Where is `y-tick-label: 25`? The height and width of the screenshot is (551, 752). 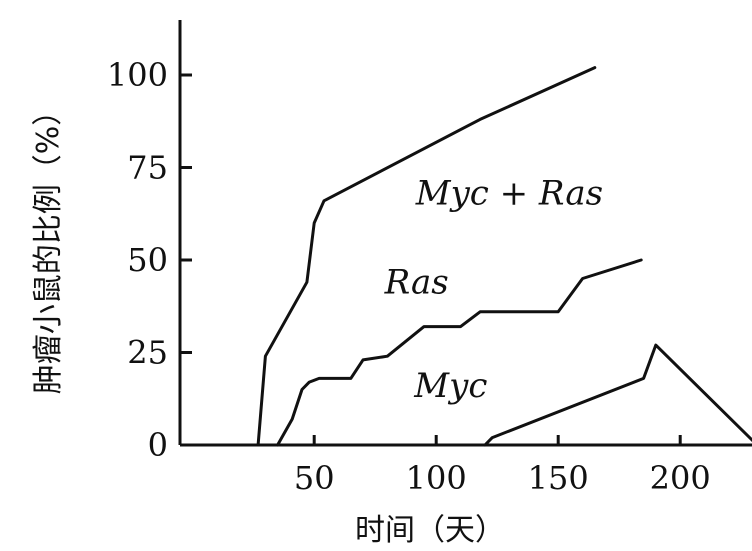
y-tick-label: 25 is located at coordinates (147, 353).